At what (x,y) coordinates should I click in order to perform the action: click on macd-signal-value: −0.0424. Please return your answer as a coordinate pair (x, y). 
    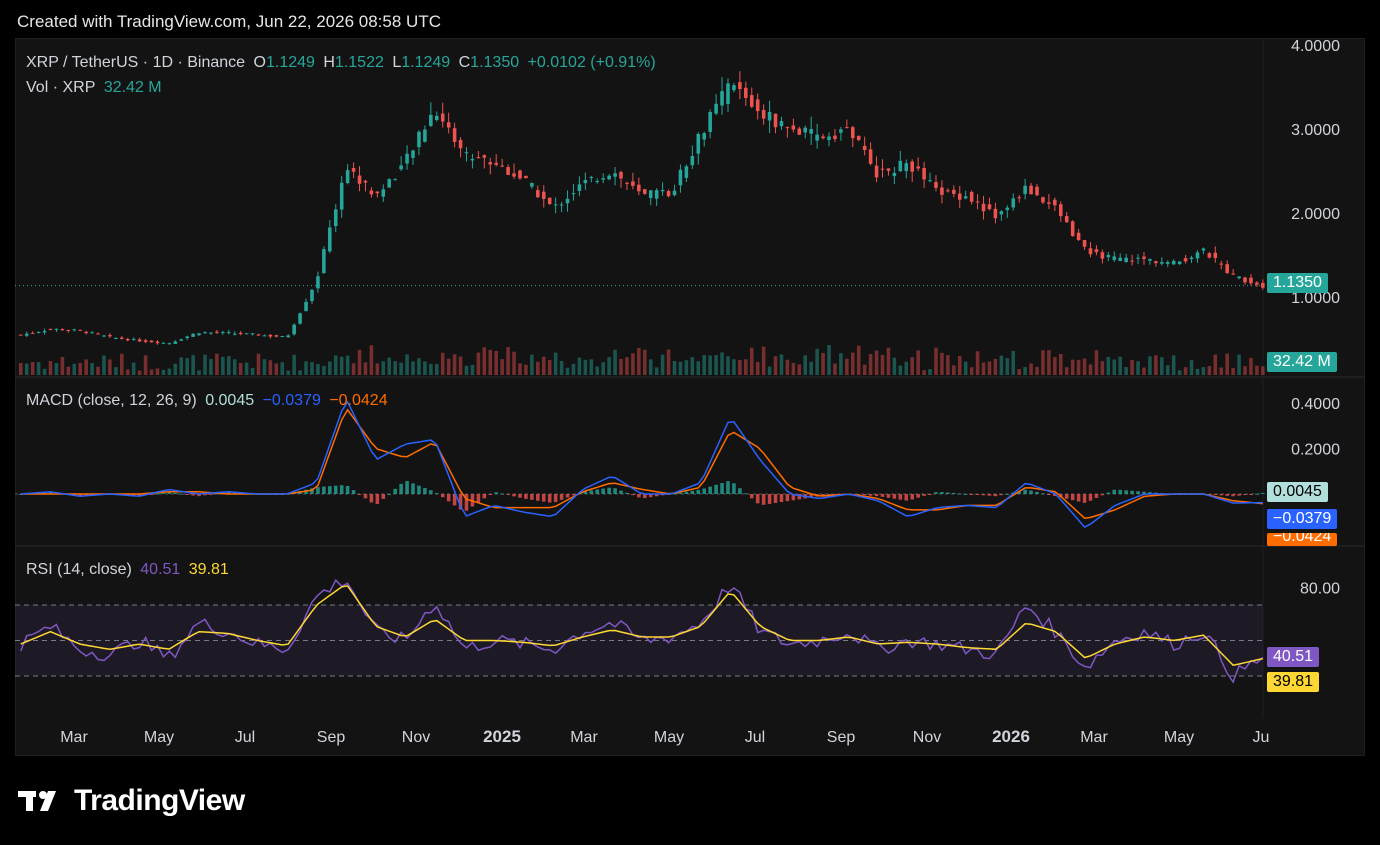
    Looking at the image, I should click on (358, 400).